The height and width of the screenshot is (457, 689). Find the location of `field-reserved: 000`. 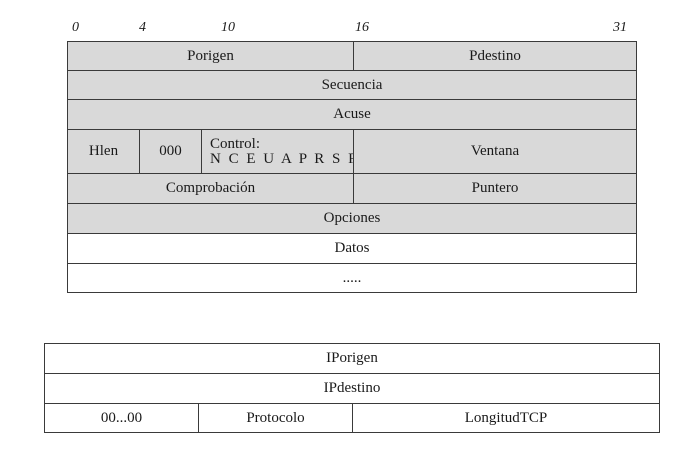

field-reserved: 000 is located at coordinates (170, 151).